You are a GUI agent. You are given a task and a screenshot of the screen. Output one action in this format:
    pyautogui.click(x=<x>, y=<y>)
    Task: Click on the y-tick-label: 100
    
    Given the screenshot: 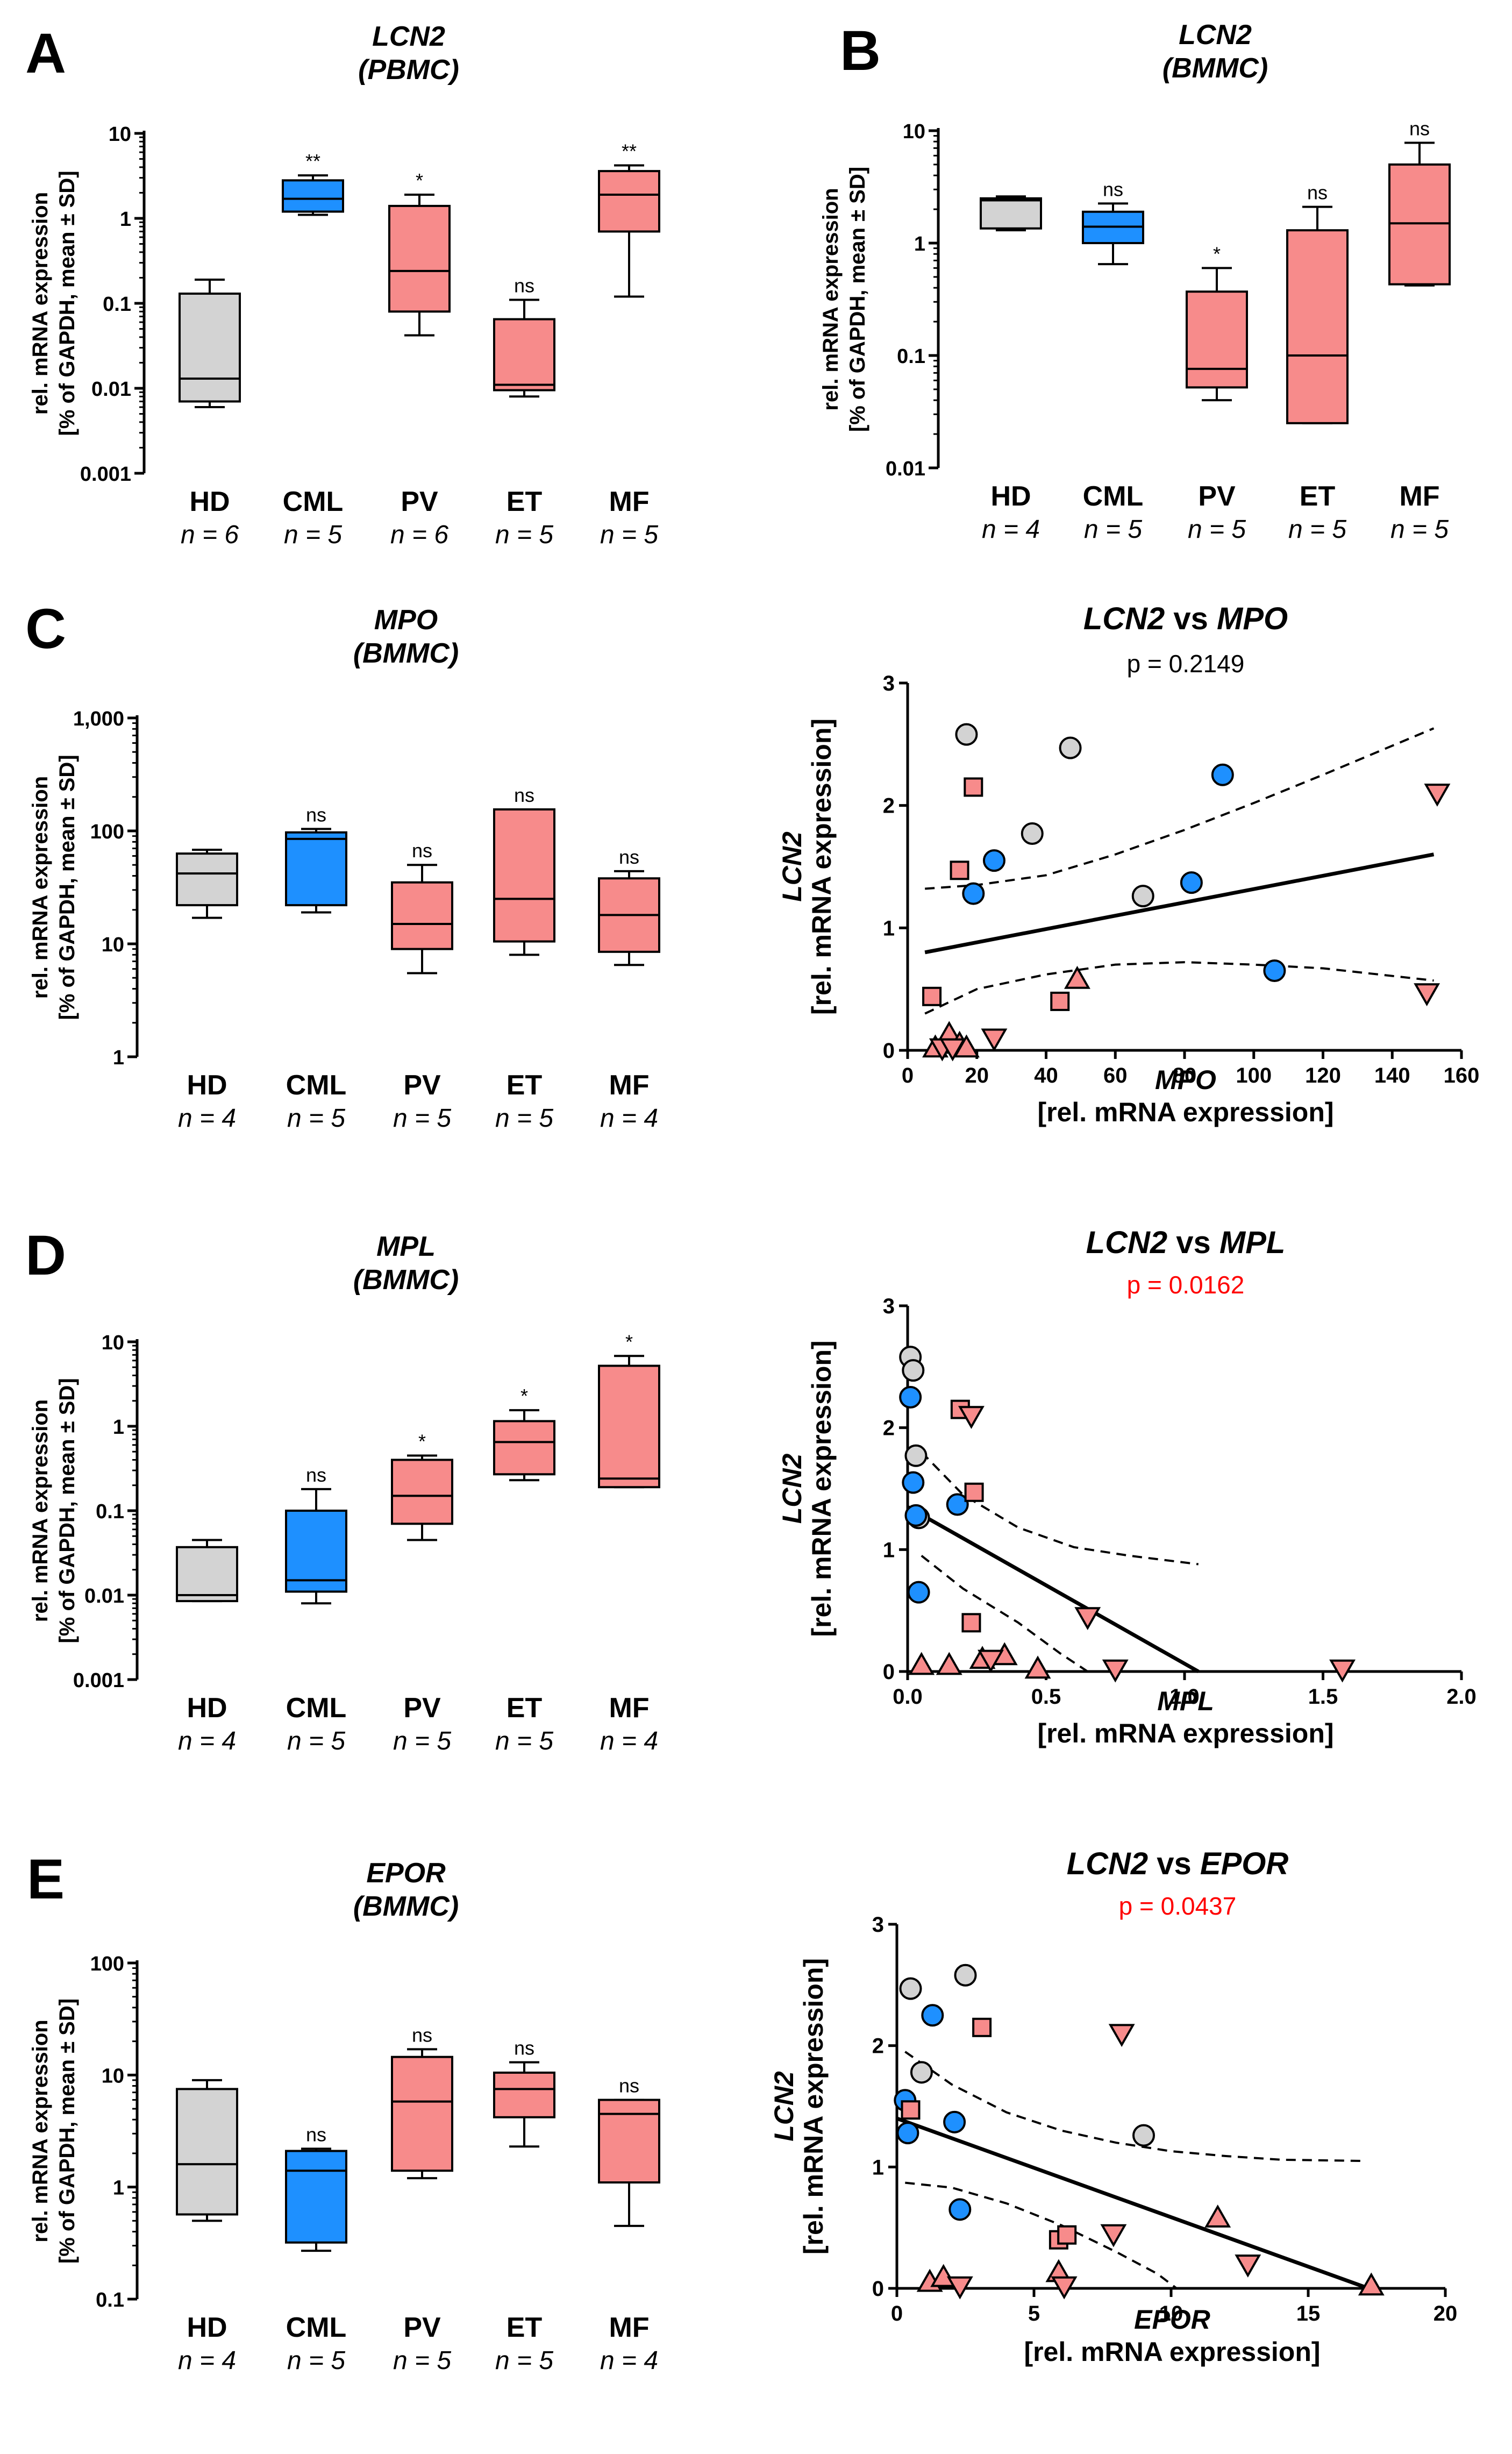 What is the action you would take?
    pyautogui.click(x=107, y=1964)
    